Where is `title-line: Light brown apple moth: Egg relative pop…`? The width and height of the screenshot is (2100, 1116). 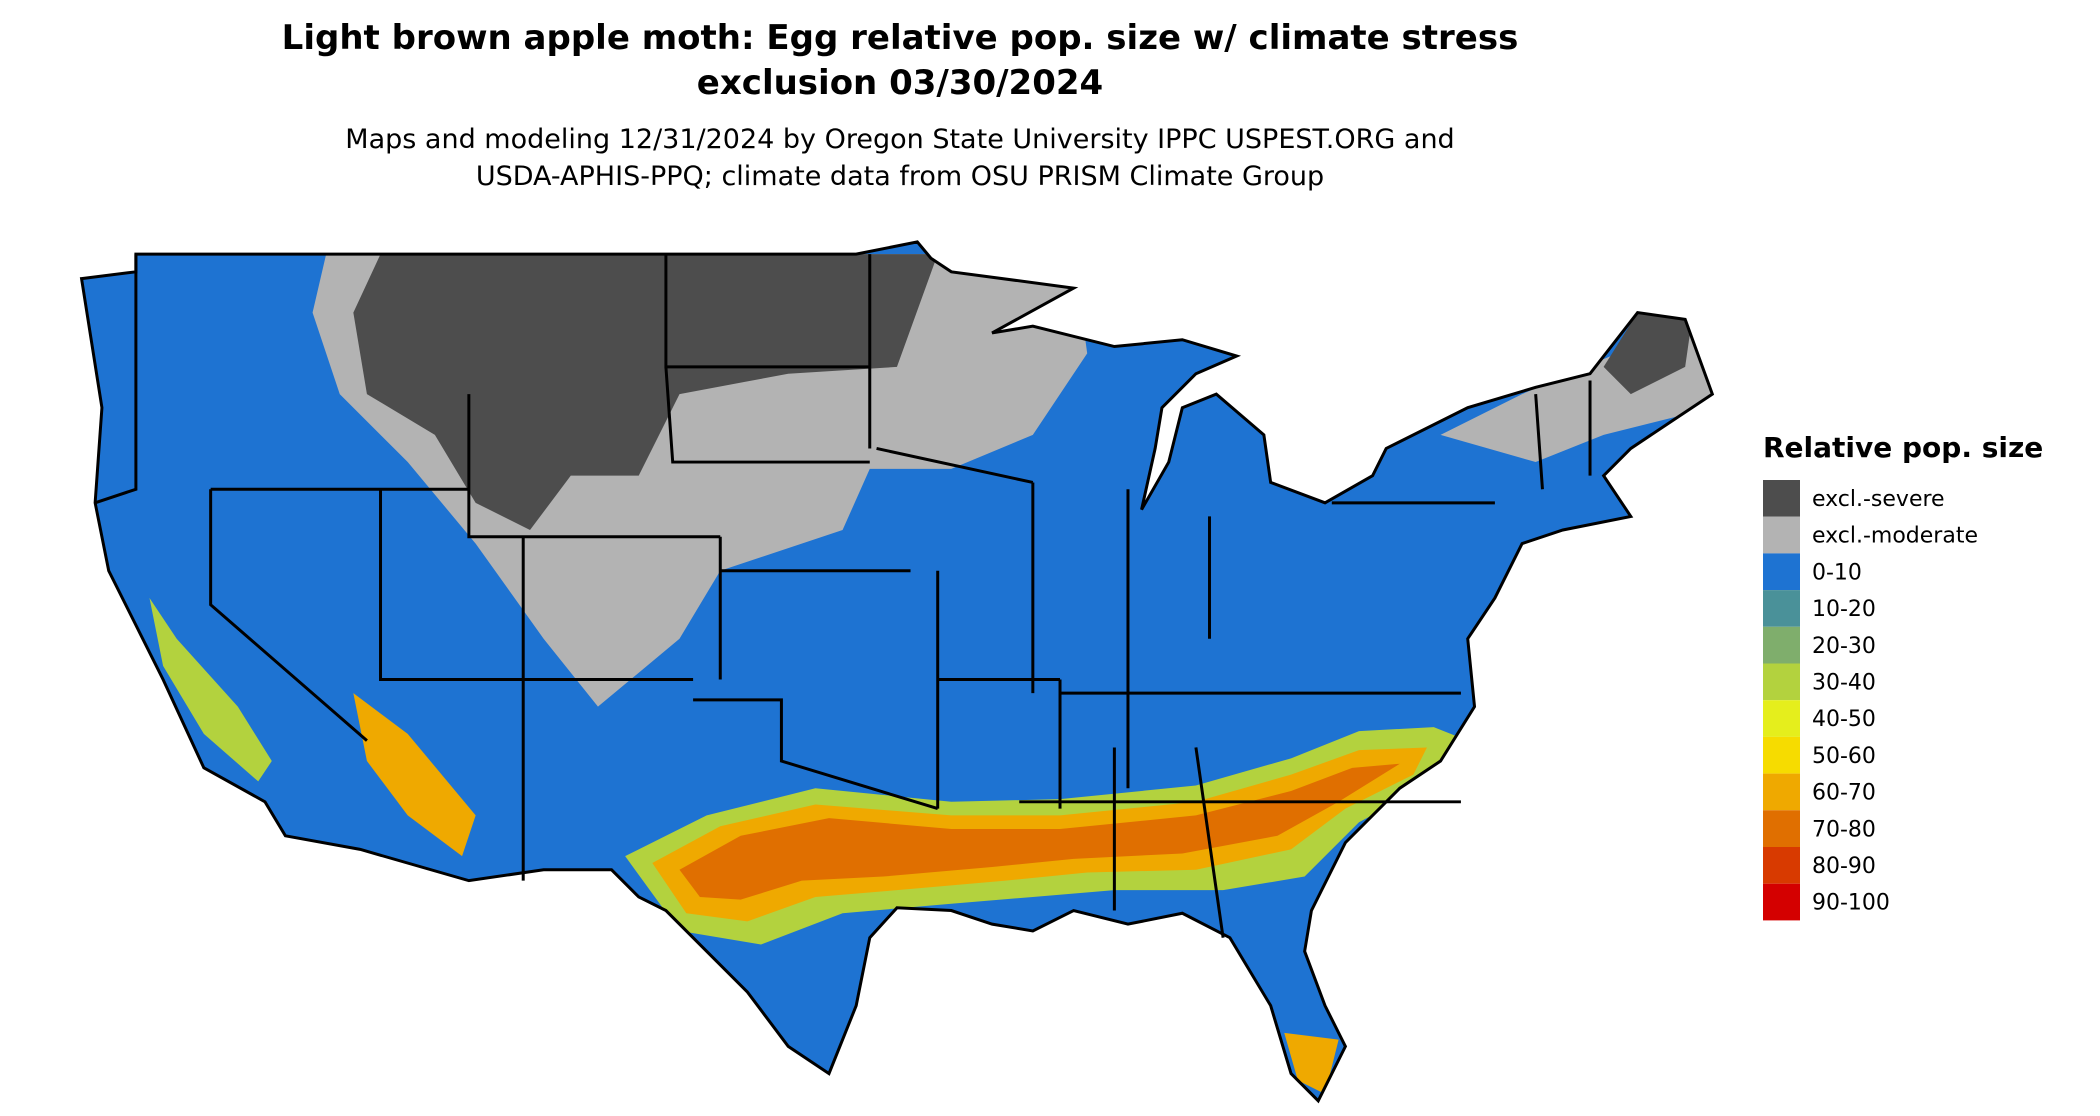 title-line: Light brown apple moth: Egg relative pop… is located at coordinates (900, 38).